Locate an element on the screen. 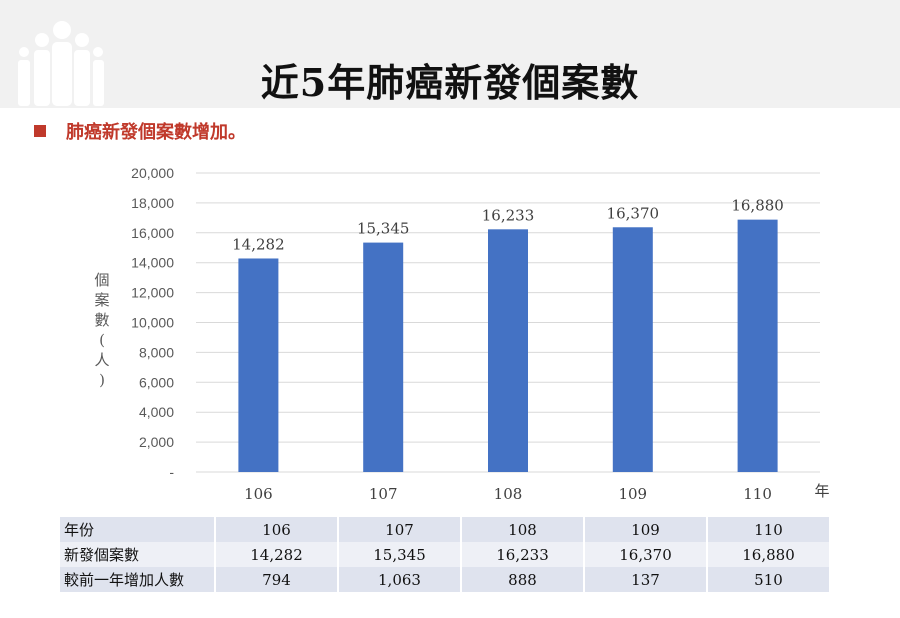 The image size is (900, 618). table-cell: 510 is located at coordinates (768, 579).